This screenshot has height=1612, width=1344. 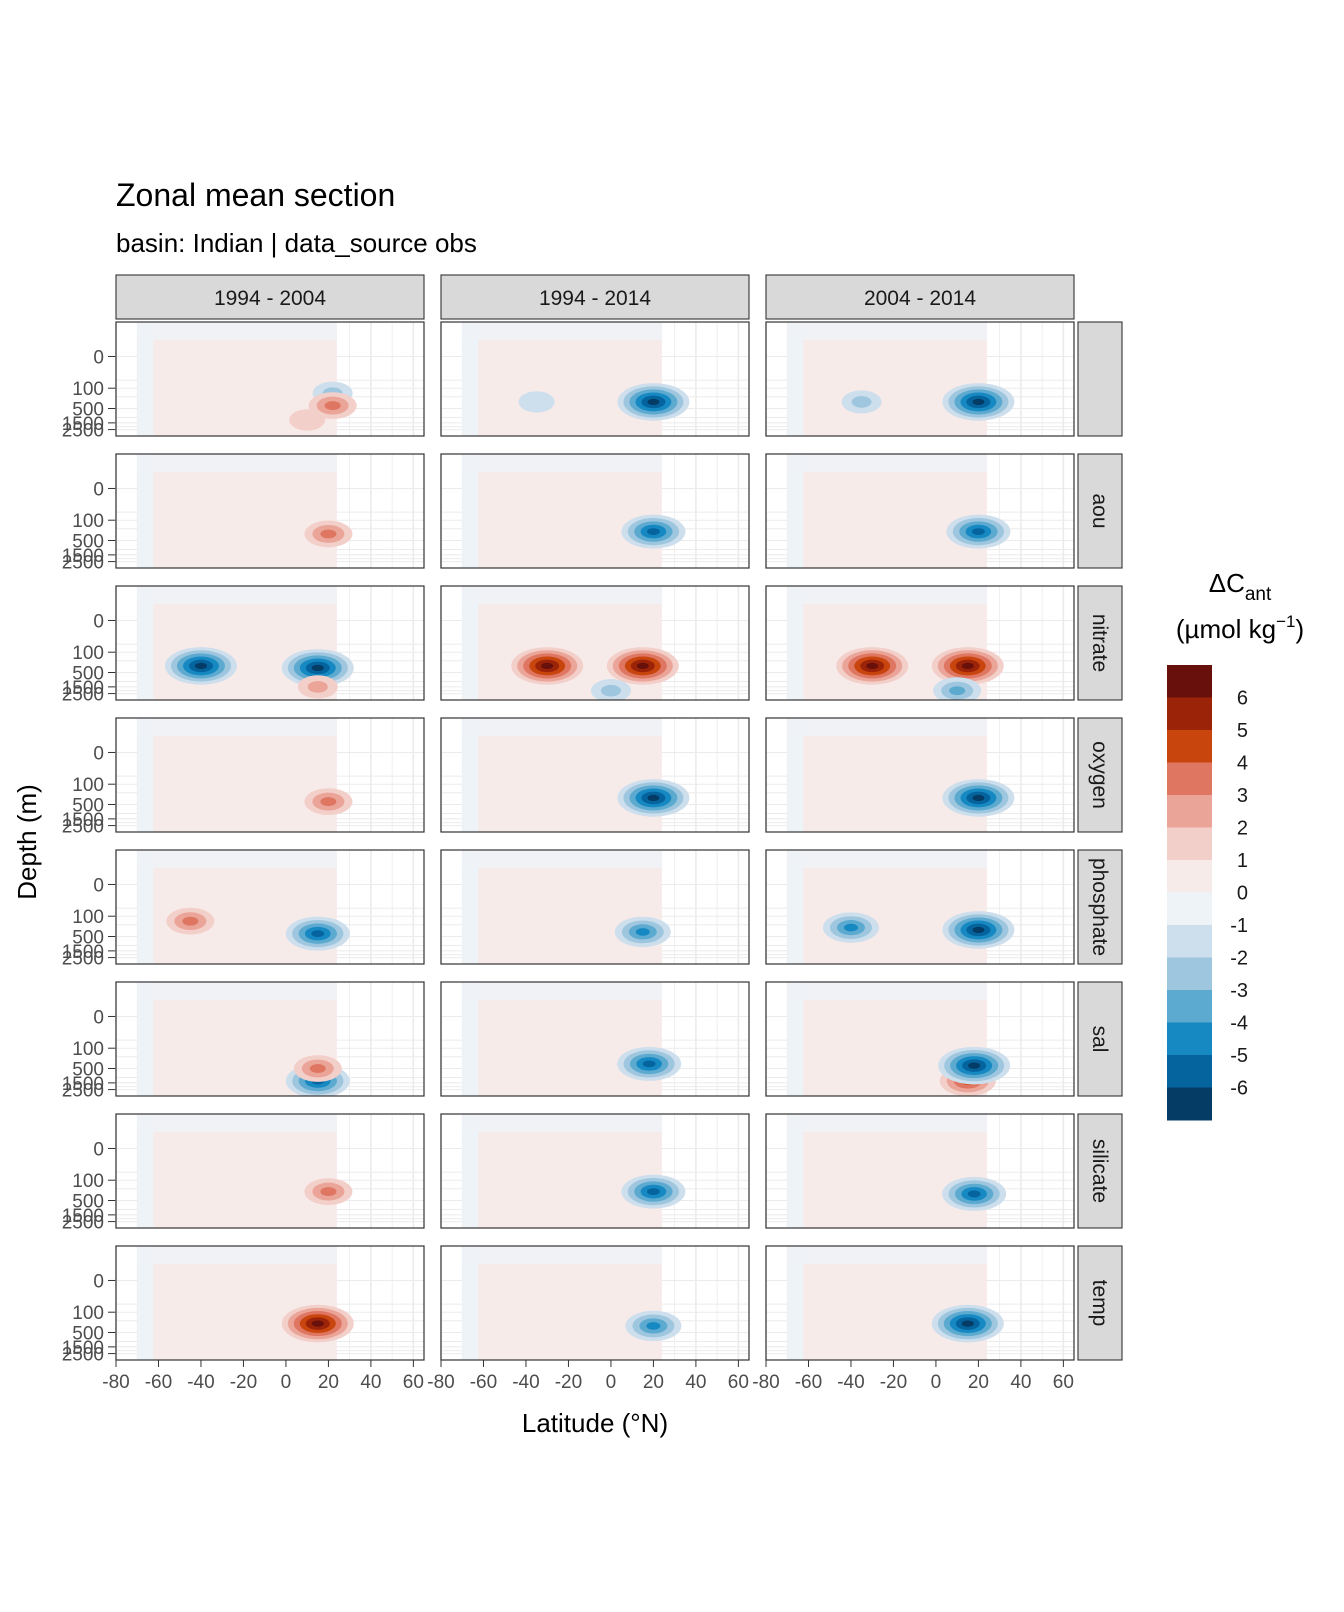 I want to click on legend-label: 4, so click(x=1242, y=764).